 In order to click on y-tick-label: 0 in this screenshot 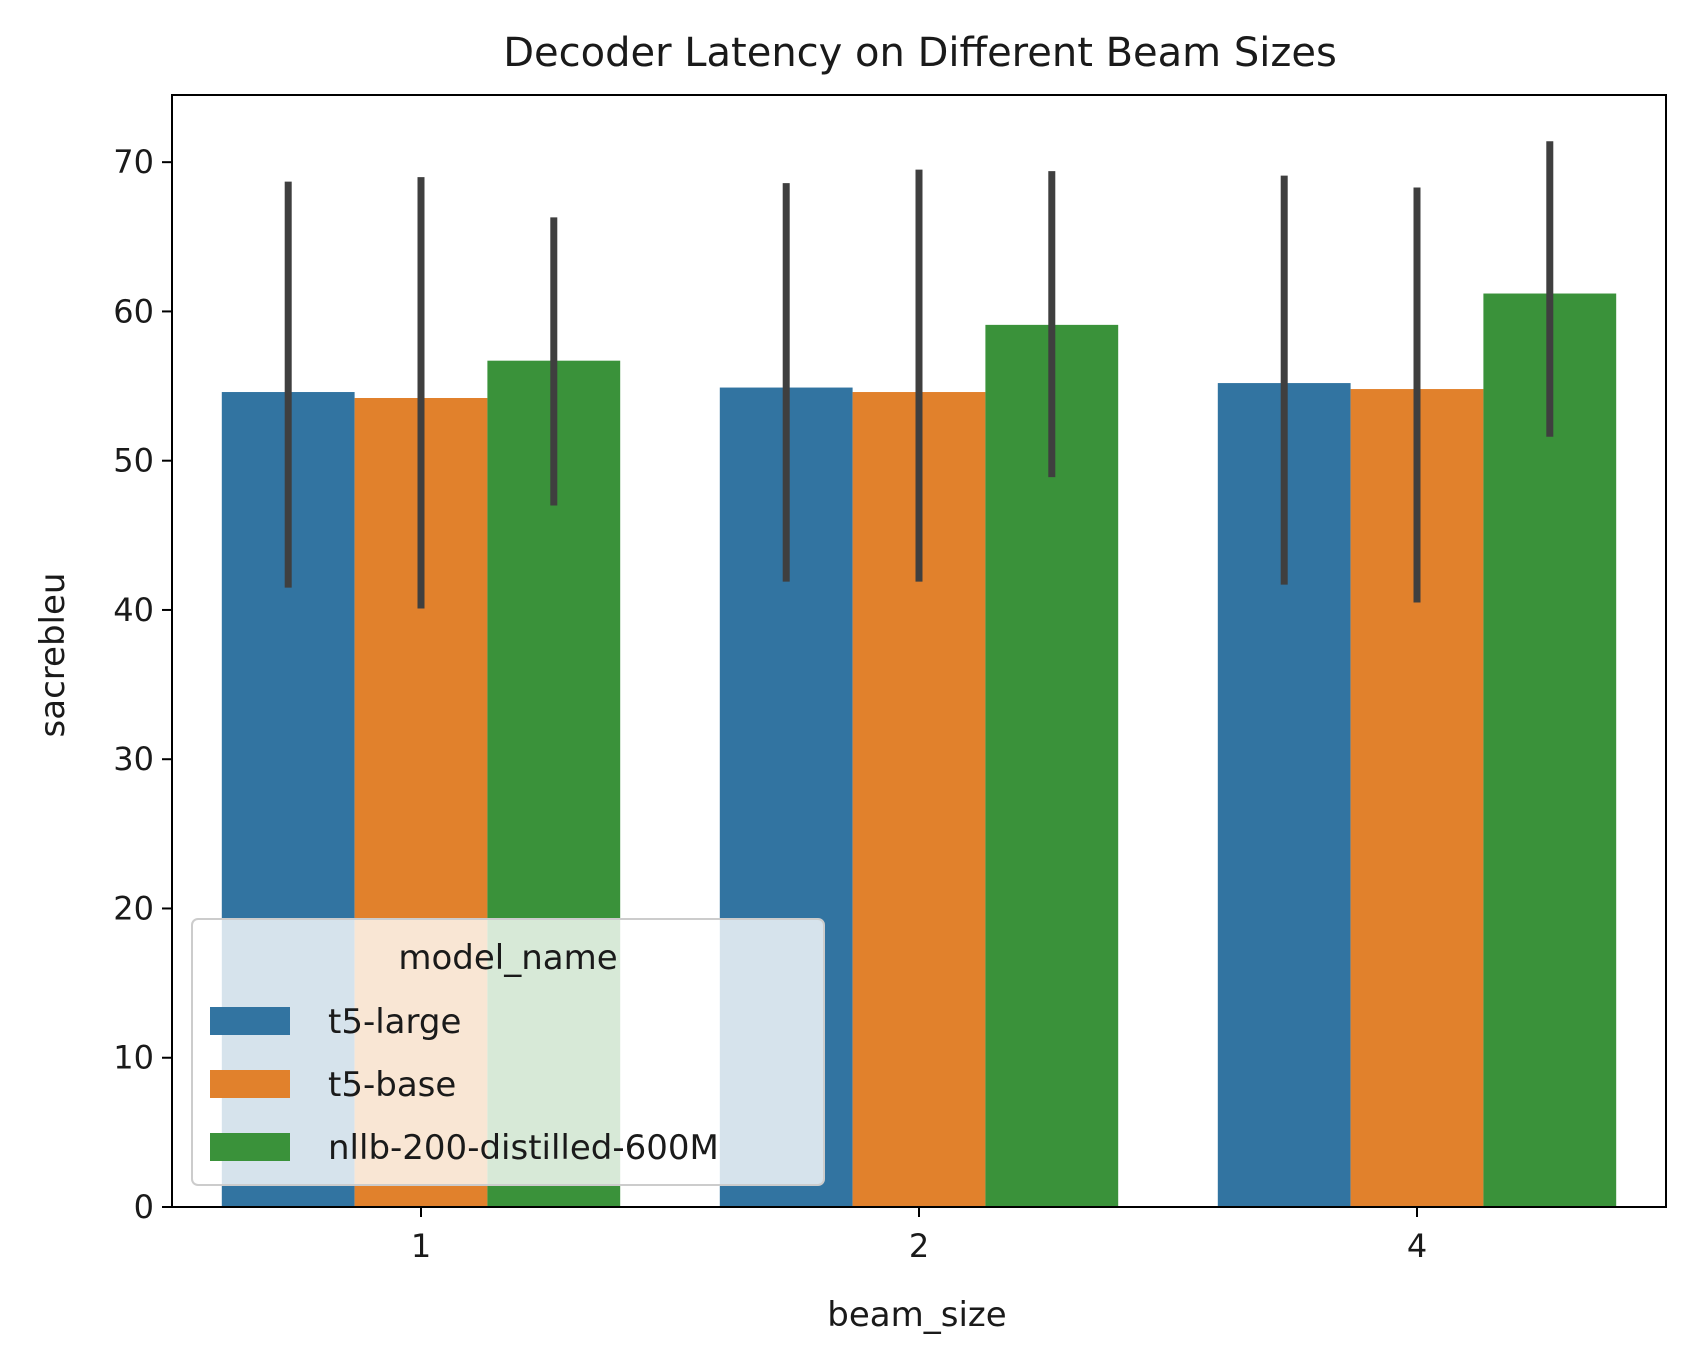, I will do `click(144, 1207)`.